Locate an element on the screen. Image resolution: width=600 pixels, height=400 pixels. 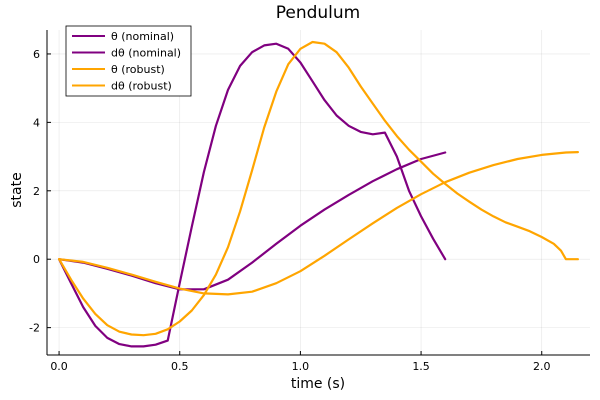
x-tick-label: 0.0 is located at coordinates (59, 366).